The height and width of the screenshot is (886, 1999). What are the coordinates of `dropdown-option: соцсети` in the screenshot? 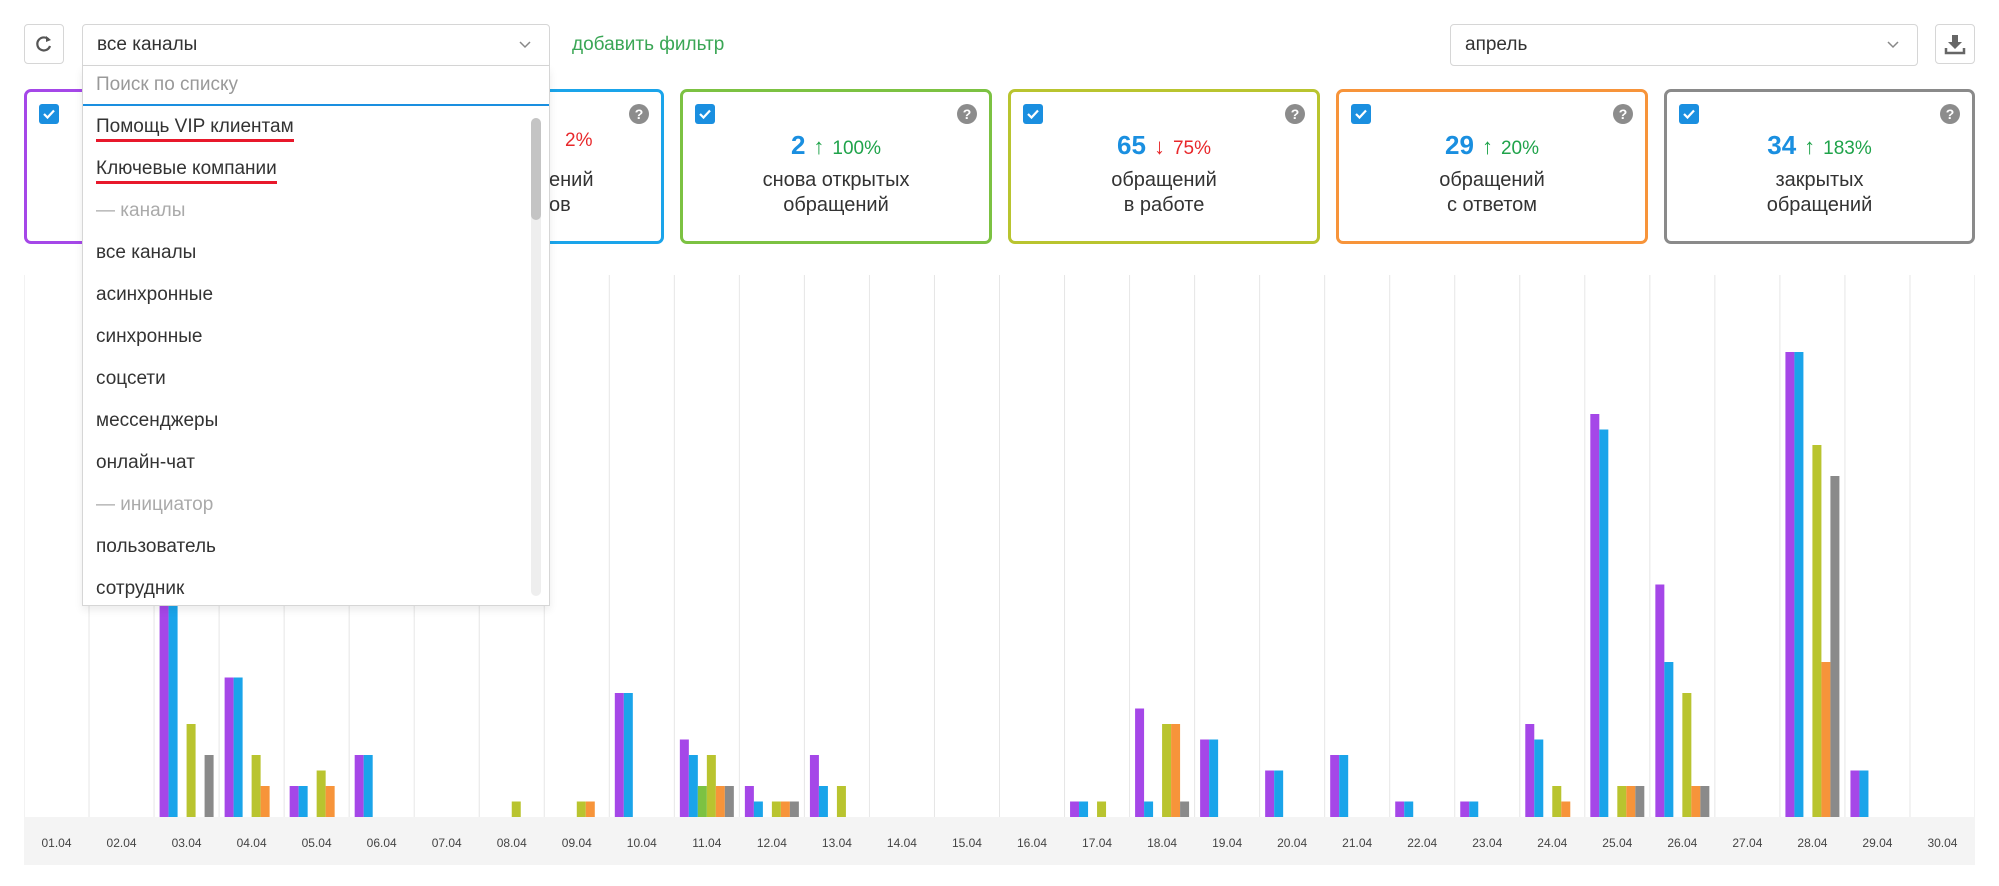 It's located at (131, 378).